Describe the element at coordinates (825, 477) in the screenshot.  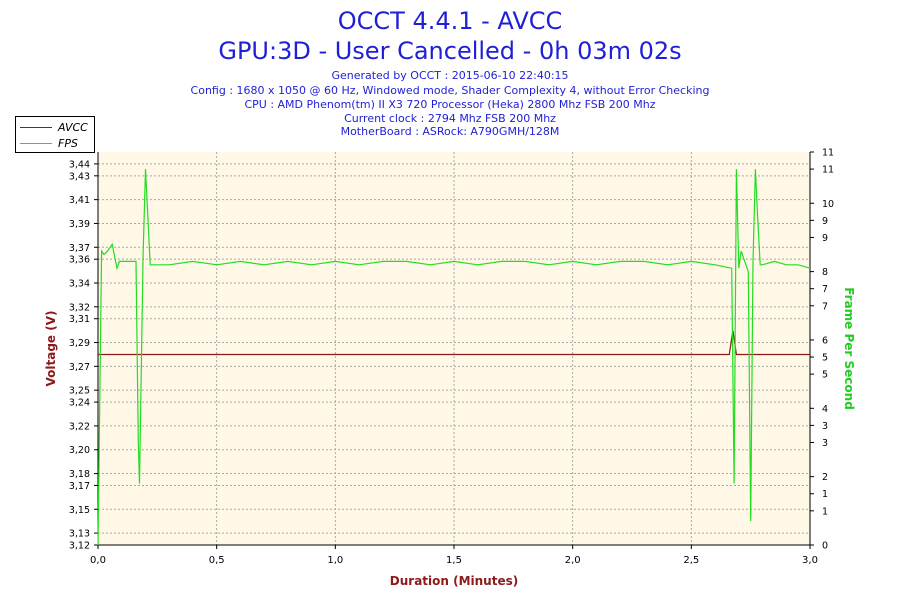
I see `y2-tick-label: 2` at that location.